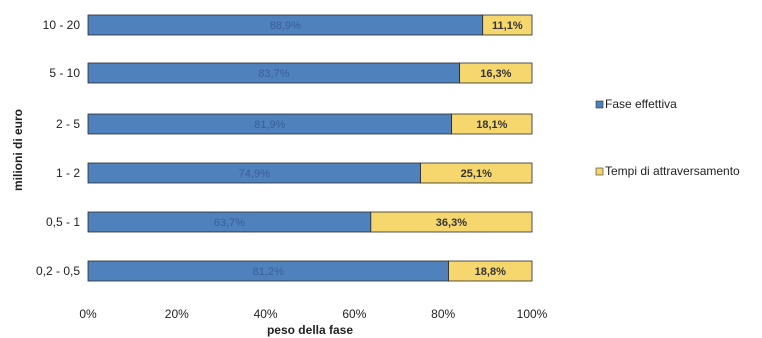 This screenshot has width=762, height=338. What do you see at coordinates (63, 222) in the screenshot?
I see `y-tick-label-0-5-1: 0,5 - 1` at bounding box center [63, 222].